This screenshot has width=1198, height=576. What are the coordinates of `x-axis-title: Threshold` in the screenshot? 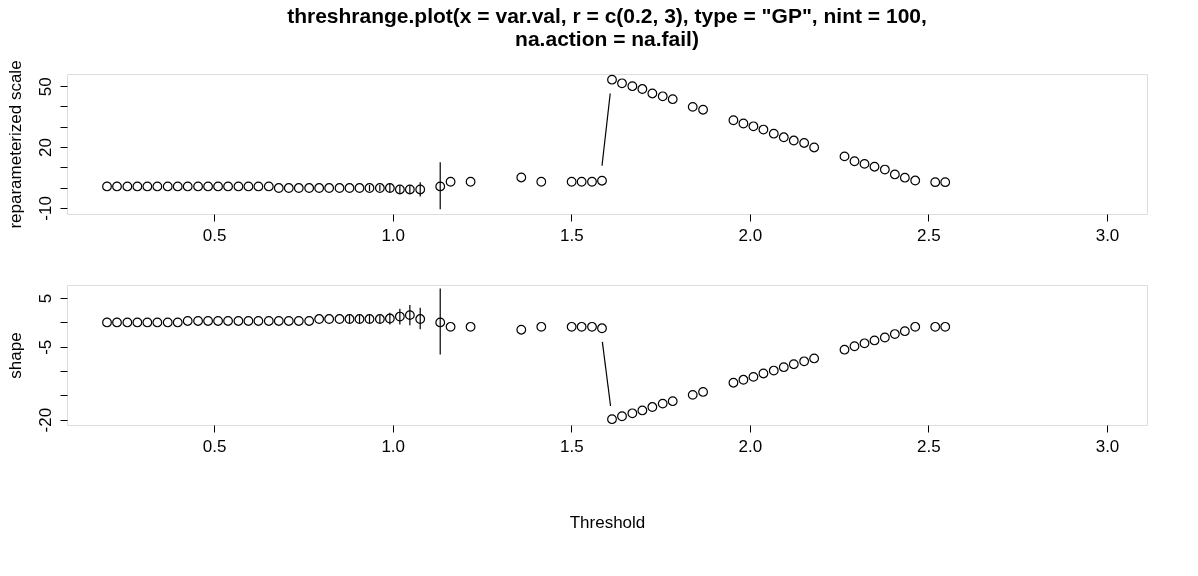 It's located at (607, 522).